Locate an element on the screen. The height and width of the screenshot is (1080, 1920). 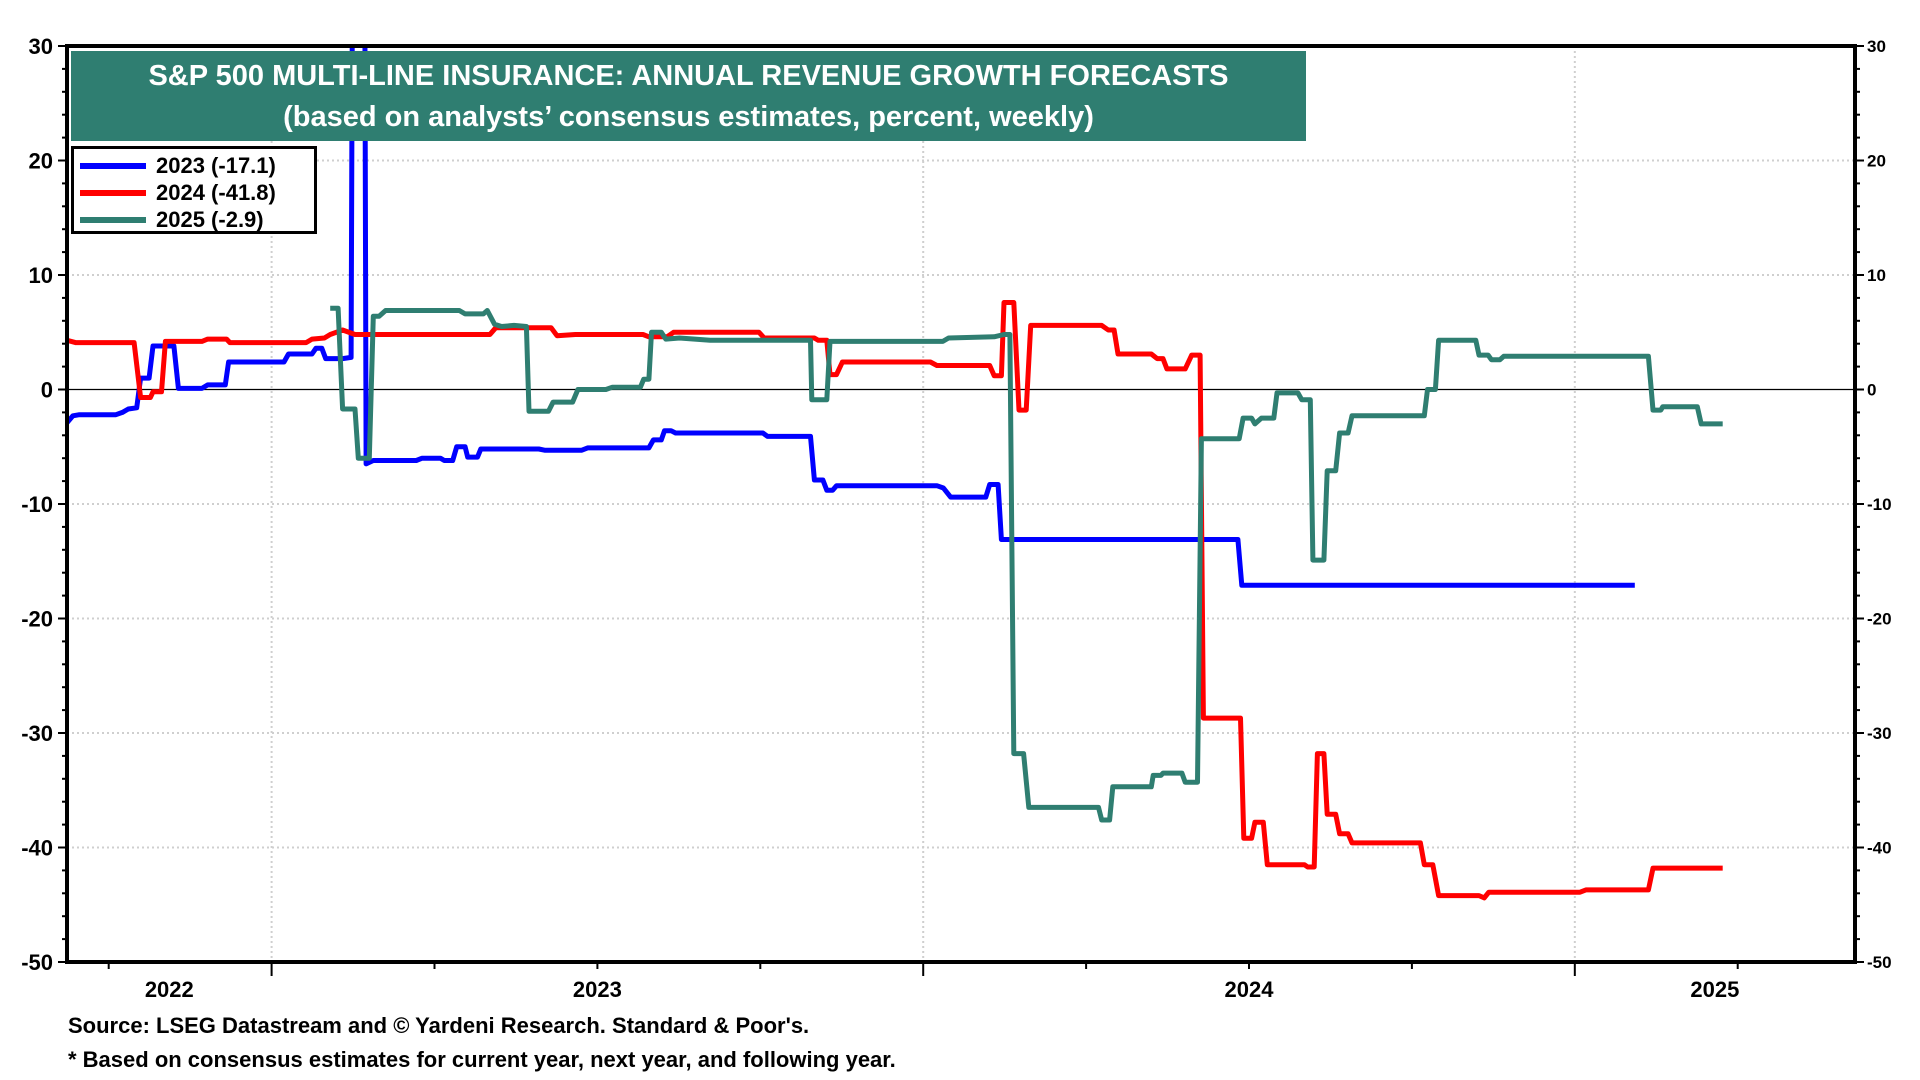
y-tick-label-right: -20 is located at coordinates (1879, 619).